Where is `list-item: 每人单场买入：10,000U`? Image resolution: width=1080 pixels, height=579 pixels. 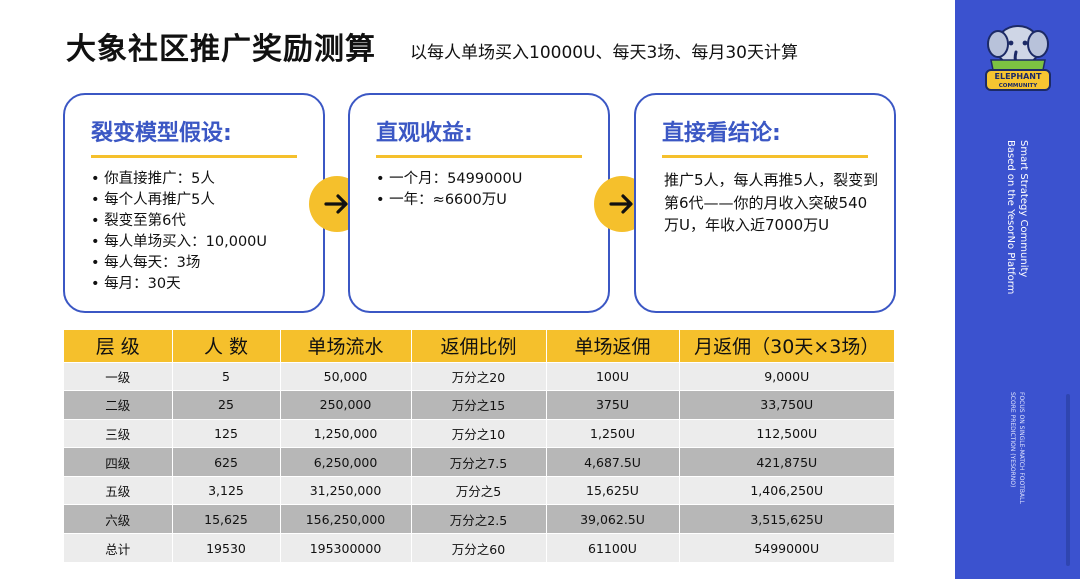 list-item: 每人单场买入：10,000U is located at coordinates (179, 242).